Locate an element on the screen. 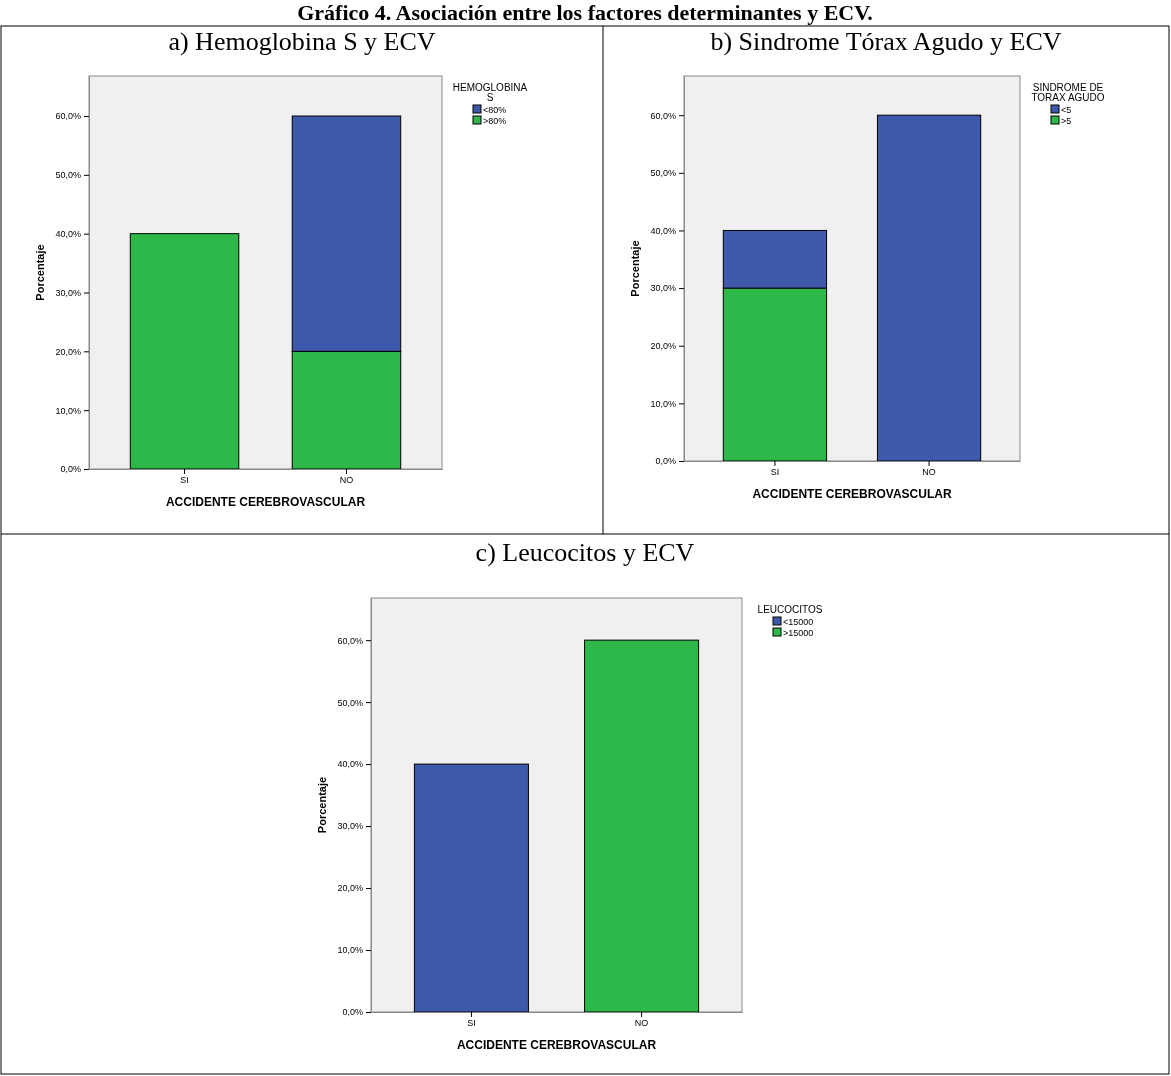 The width and height of the screenshot is (1171, 1076). legend-title: HEMOGLOBINA S is located at coordinates (490, 92).